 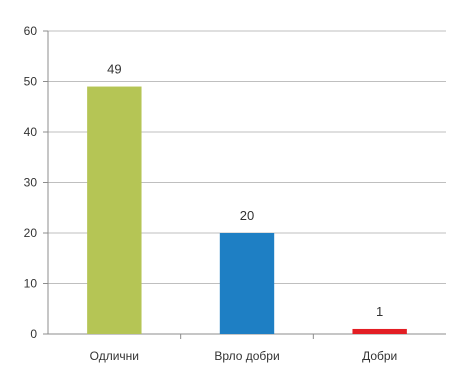 What do you see at coordinates (31, 233) in the screenshot?
I see `y-tick-label: 20` at bounding box center [31, 233].